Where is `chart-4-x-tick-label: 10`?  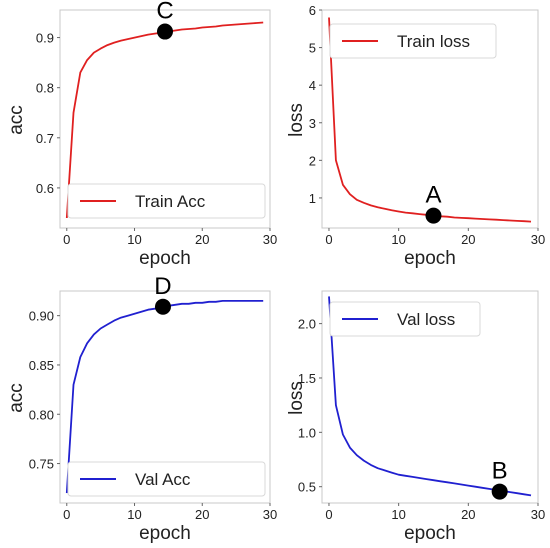
chart-4-x-tick-label: 10 is located at coordinates (398, 514).